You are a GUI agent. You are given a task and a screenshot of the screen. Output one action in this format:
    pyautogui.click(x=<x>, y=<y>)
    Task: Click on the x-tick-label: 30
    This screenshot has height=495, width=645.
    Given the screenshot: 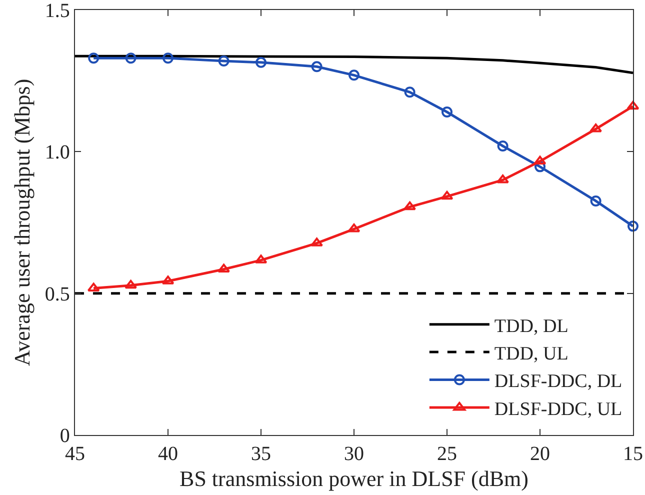 What is the action you would take?
    pyautogui.click(x=354, y=454)
    